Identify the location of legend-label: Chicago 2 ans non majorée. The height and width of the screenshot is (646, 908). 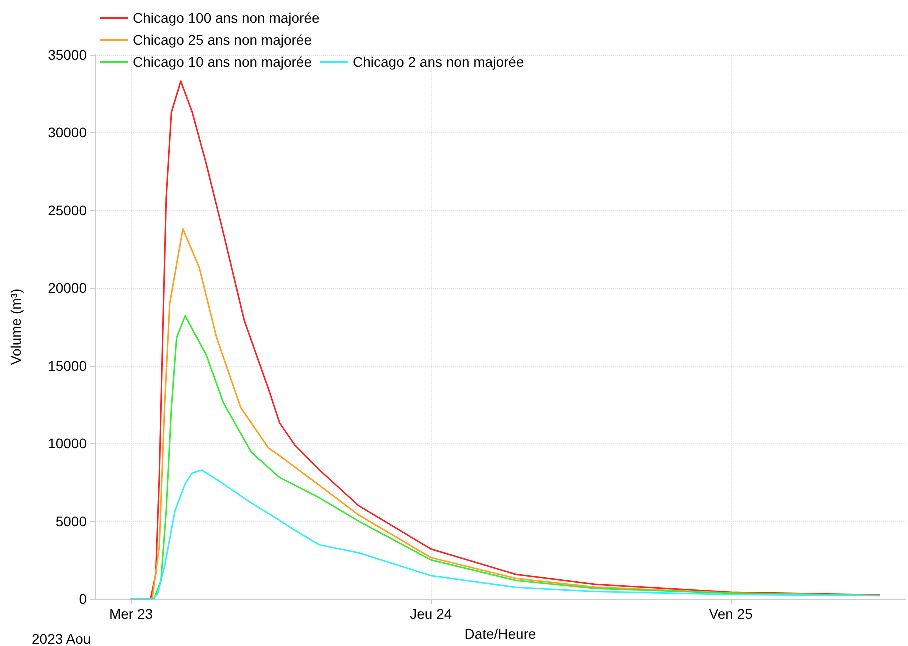
(438, 62).